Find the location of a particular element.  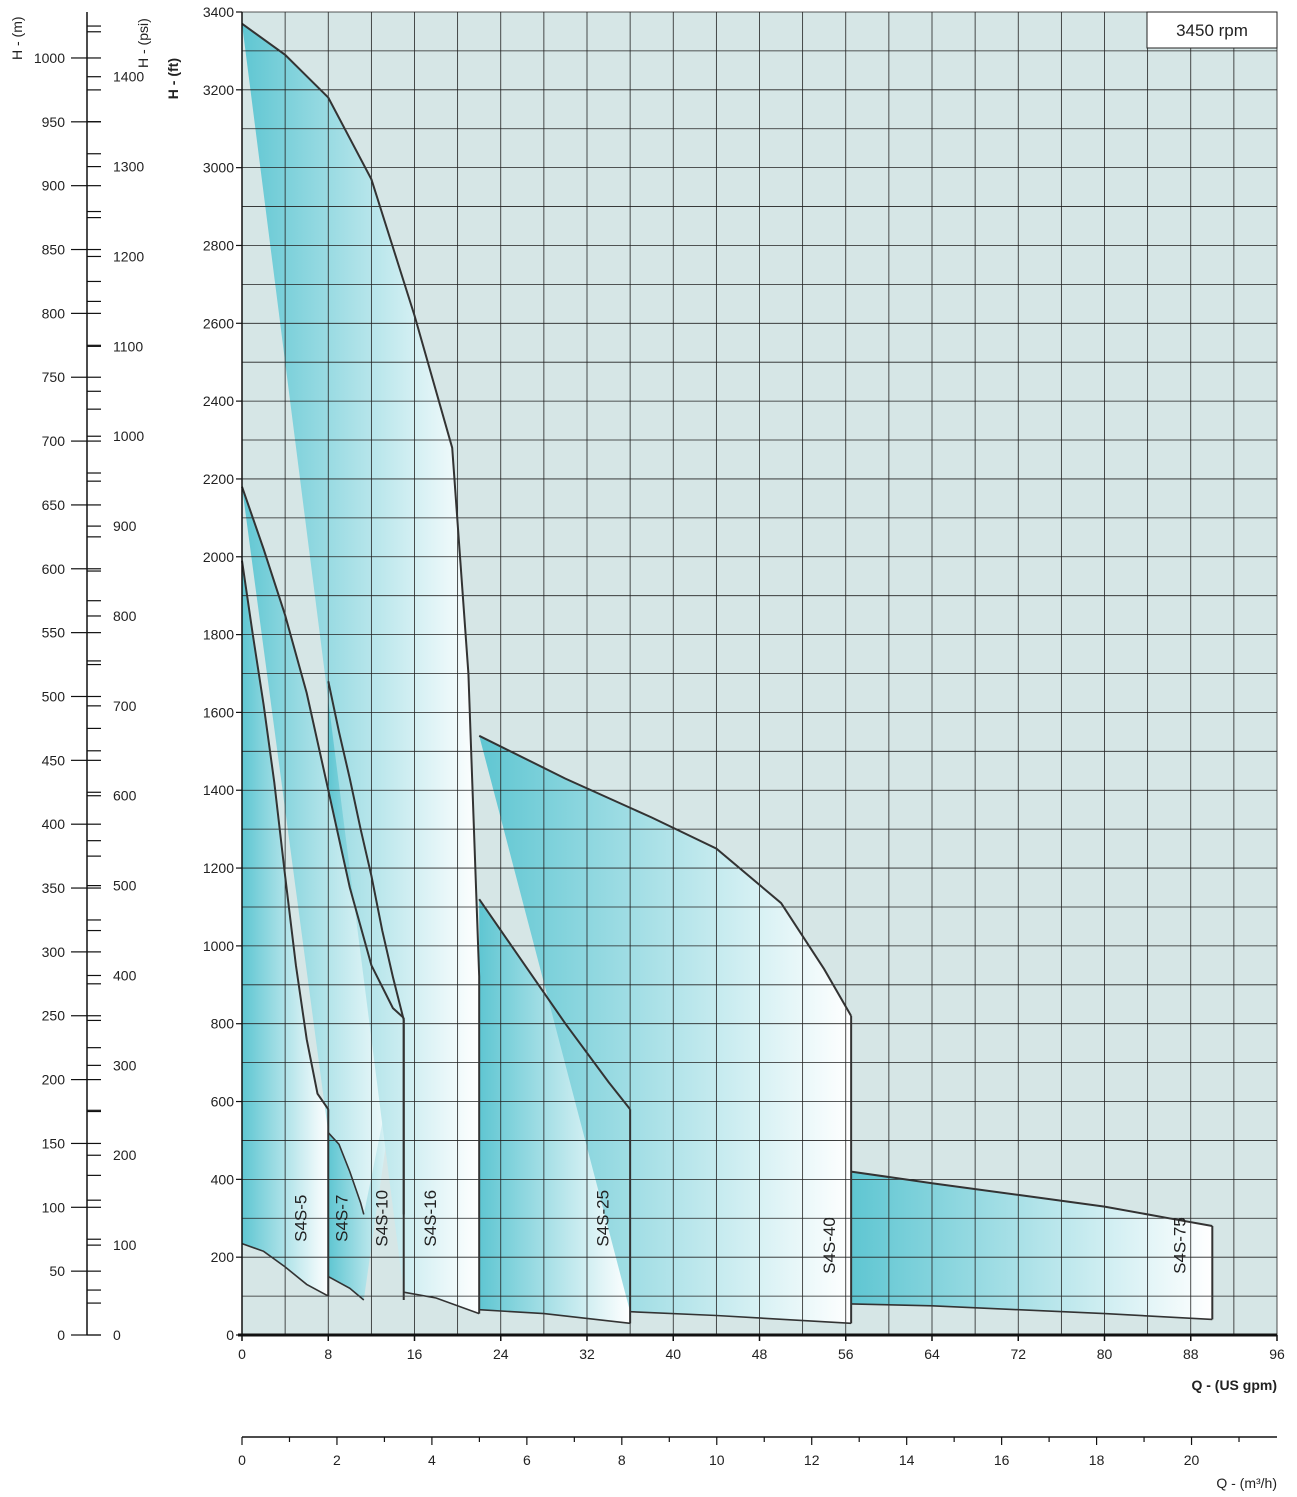

y-m-tick-label: 850 is located at coordinates (54, 250).